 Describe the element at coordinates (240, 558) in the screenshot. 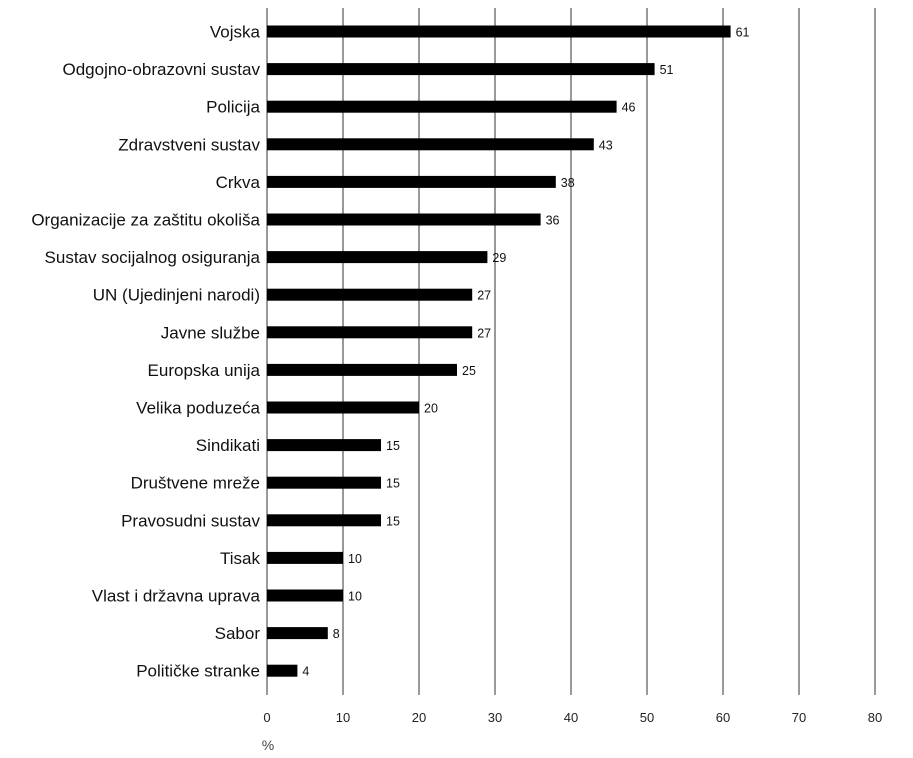

I see `category-label: Tisak` at that location.